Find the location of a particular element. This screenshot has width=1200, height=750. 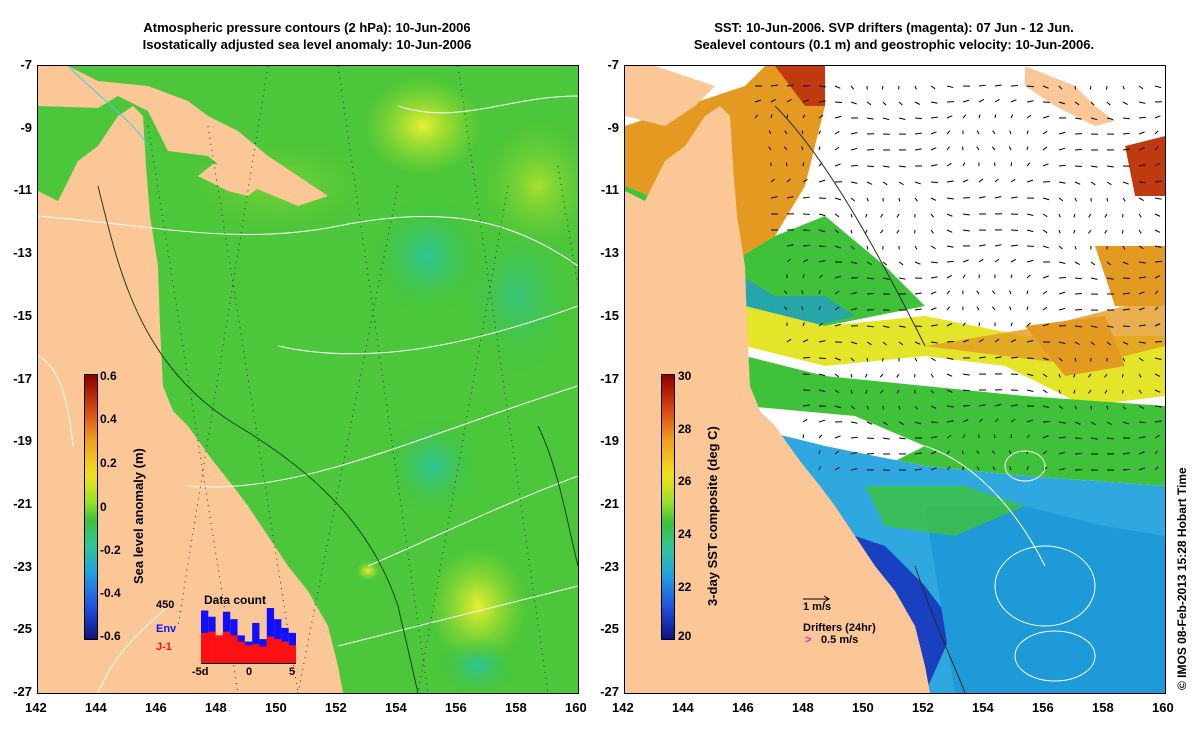

colorbar-tick: 20 is located at coordinates (685, 636).